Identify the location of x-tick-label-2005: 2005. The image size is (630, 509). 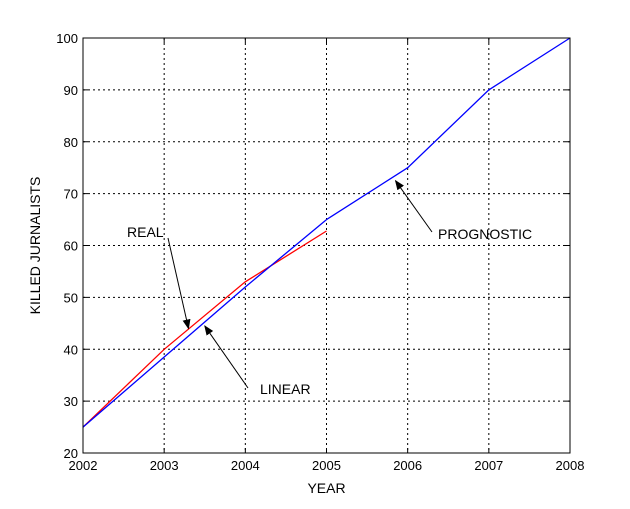
(326, 465).